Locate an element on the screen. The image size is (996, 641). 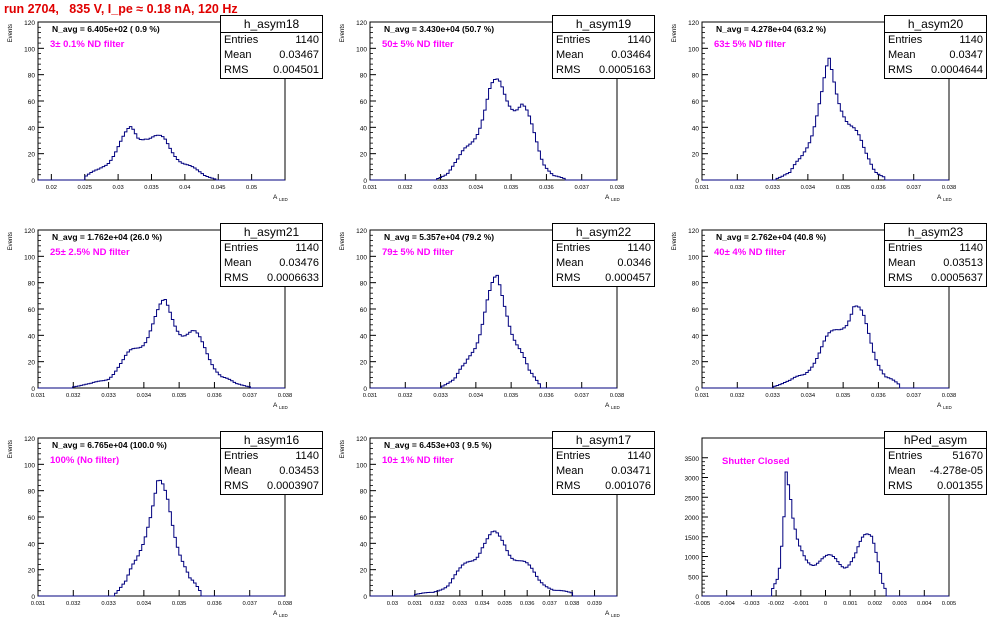
x-tick-label: 0.002 is located at coordinates (875, 604).